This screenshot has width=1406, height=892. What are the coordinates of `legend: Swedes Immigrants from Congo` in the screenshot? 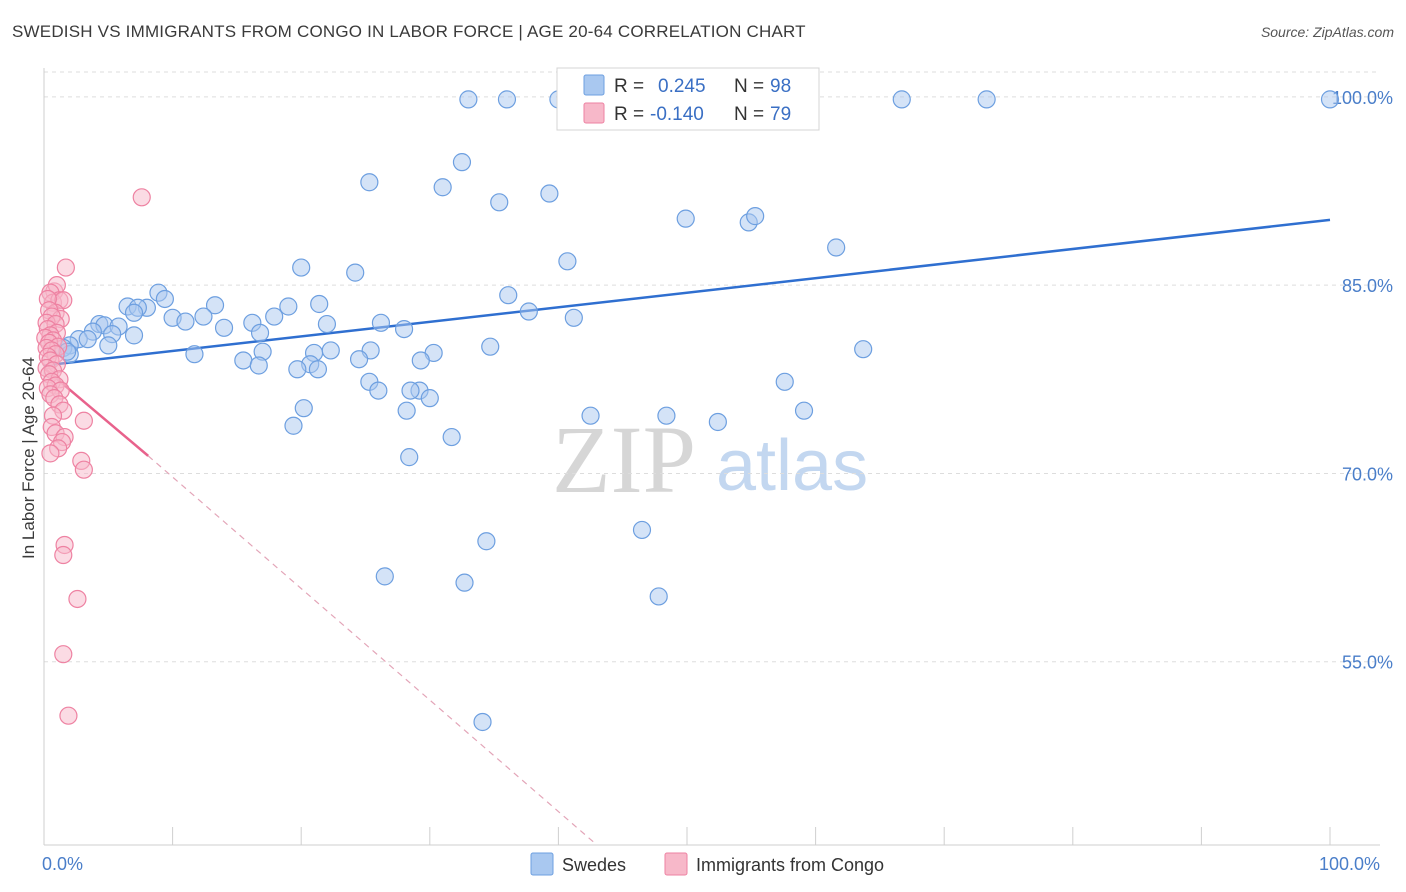 It's located at (707, 864).